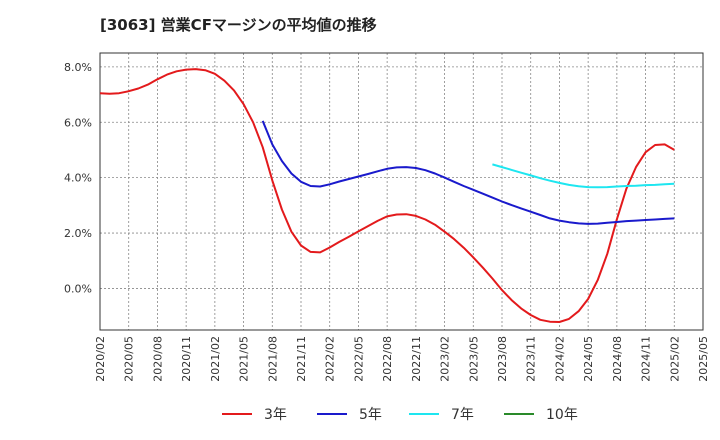 This screenshot has height=440, width=720. What do you see at coordinates (588, 359) in the screenshot?
I see `x-tick-label: 2024/05` at bounding box center [588, 359].